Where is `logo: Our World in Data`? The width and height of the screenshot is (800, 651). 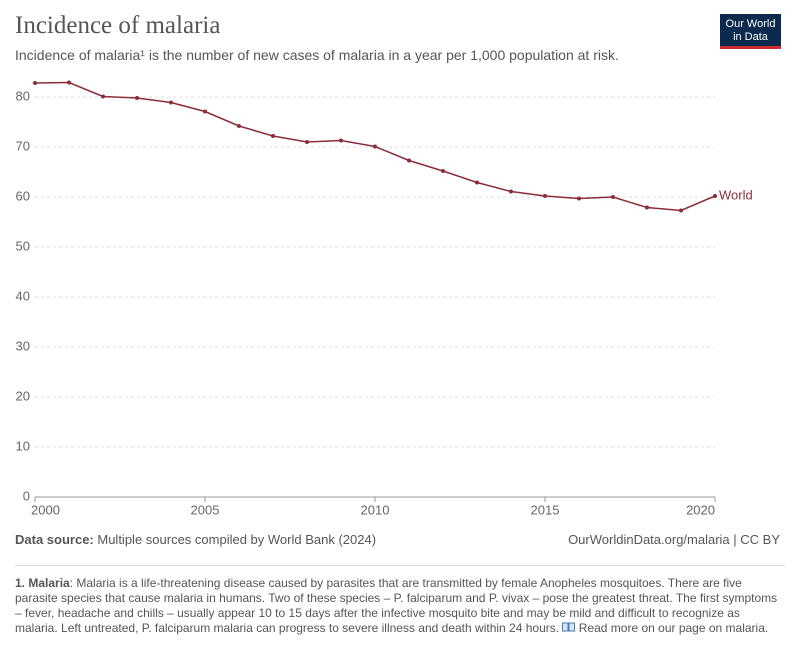
logo: Our World in Data is located at coordinates (750, 31).